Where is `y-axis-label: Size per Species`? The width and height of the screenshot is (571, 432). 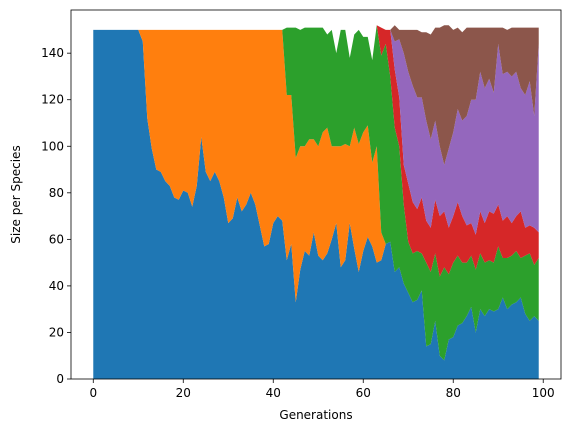
y-axis-label: Size per Species is located at coordinates (16, 194).